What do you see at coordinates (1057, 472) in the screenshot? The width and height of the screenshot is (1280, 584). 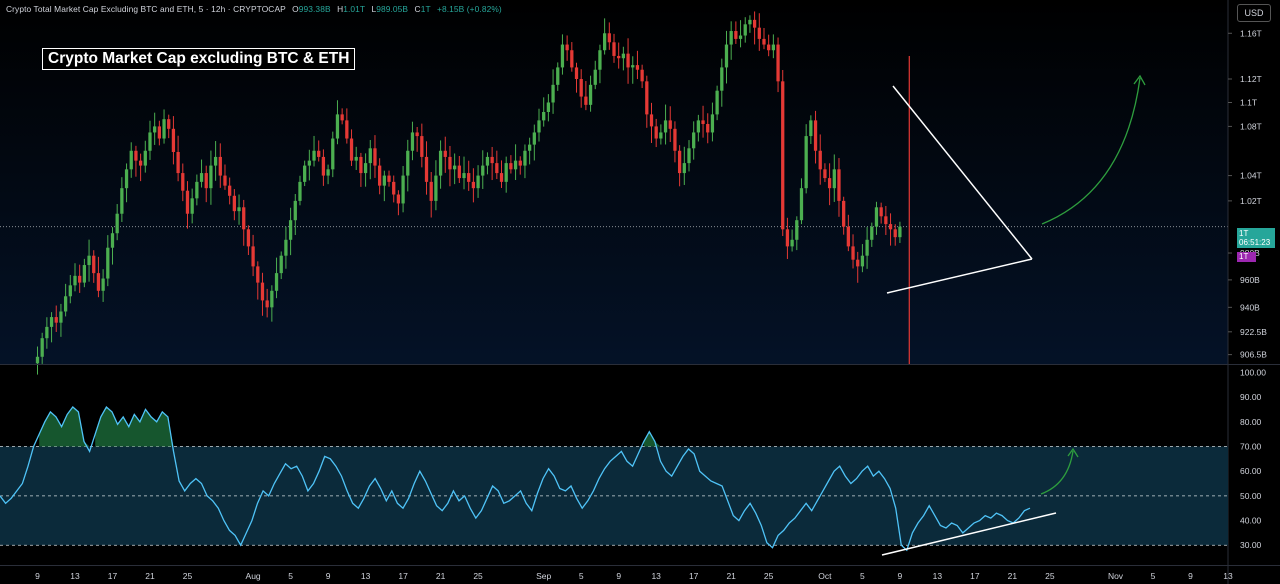 I see `rsi-arrow` at bounding box center [1057, 472].